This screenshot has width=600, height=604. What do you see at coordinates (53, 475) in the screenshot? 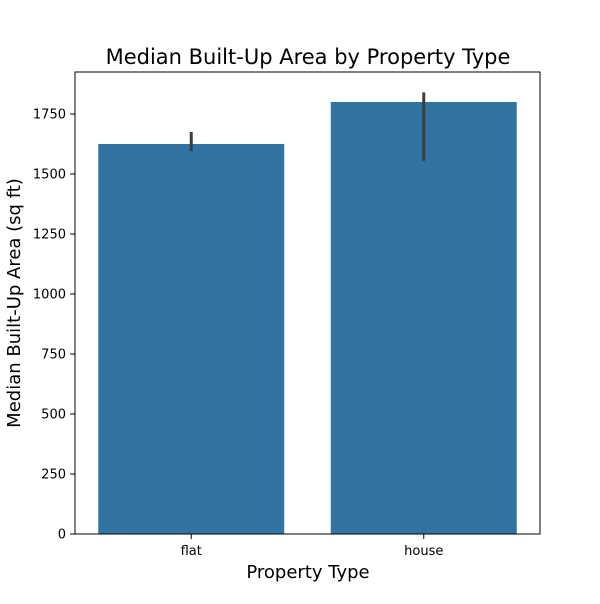
I see `y-tick-label: 250` at bounding box center [53, 475].